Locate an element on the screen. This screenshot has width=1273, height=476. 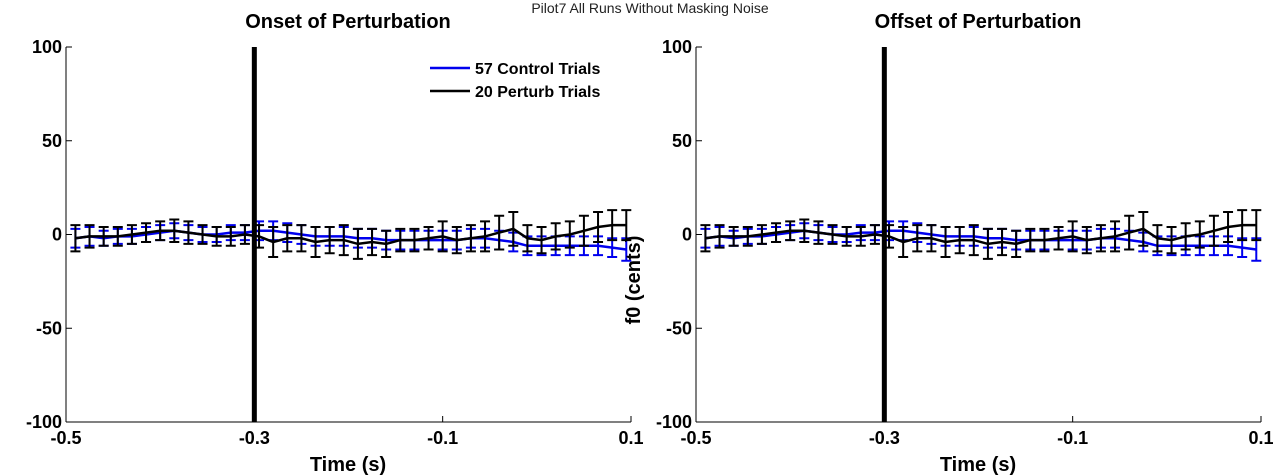
offset-perturb-line is located at coordinates (981, 234).